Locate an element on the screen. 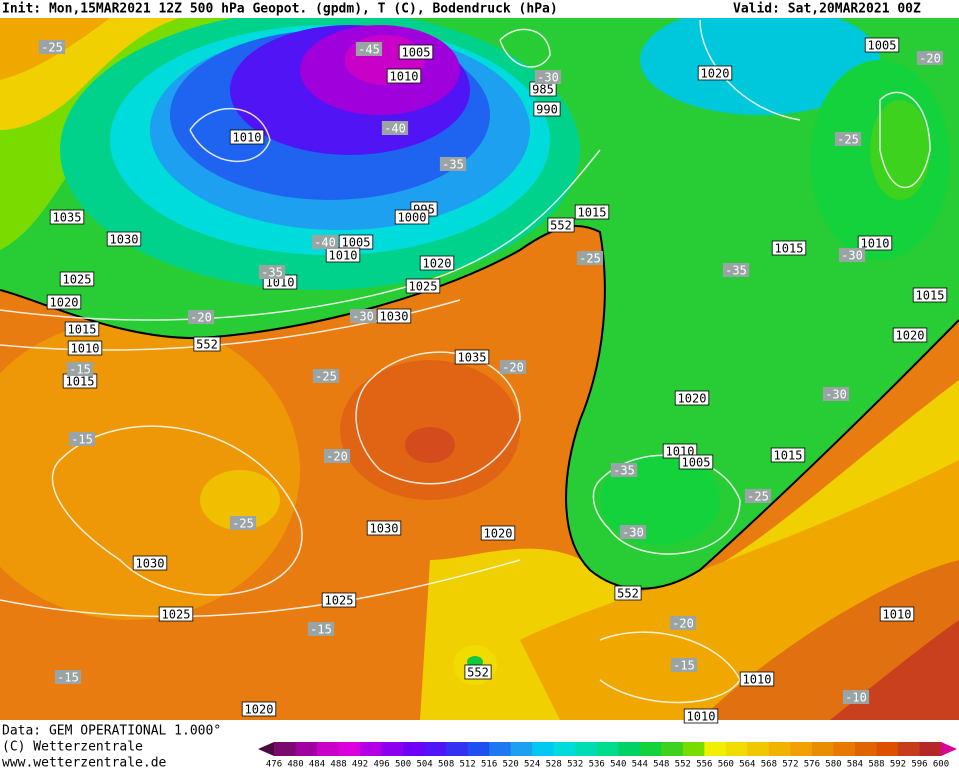  iso-label: 1015 is located at coordinates (592, 213).